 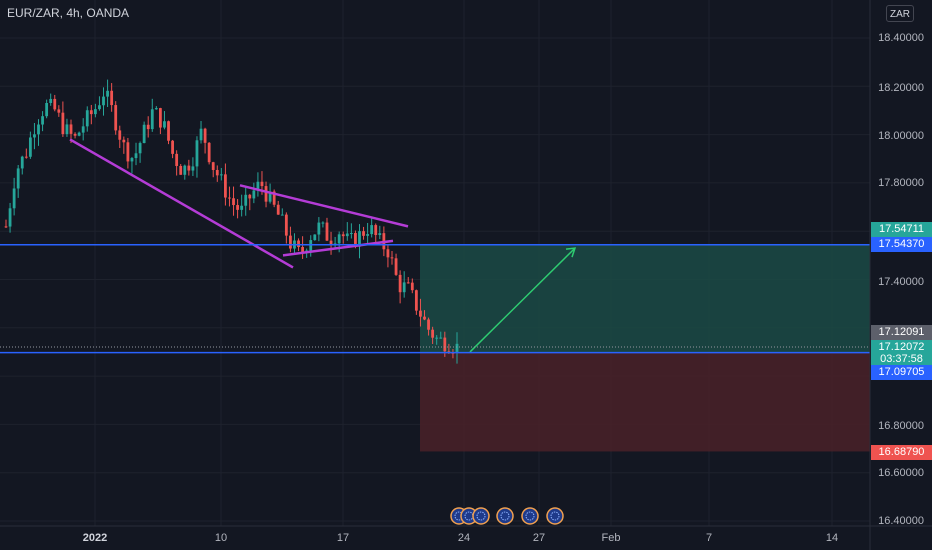 What do you see at coordinates (68, 13) in the screenshot?
I see `symbol-title: EUR/ZAR, 4h, OANDA` at bounding box center [68, 13].